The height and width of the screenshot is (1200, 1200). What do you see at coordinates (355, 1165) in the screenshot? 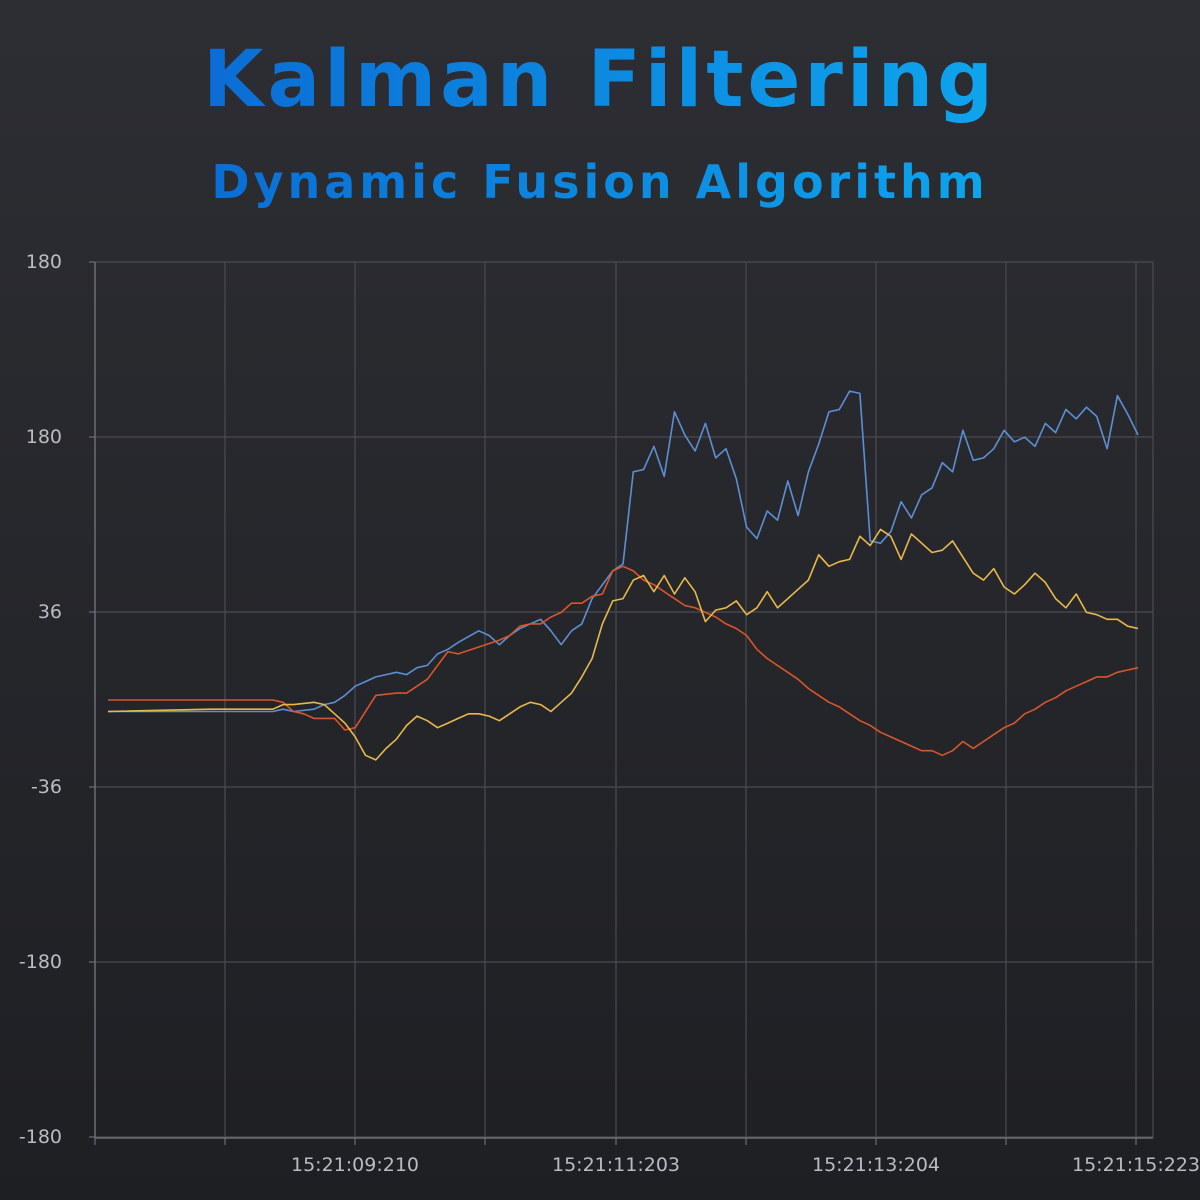
I see `x-tick-label: 15:21:09:210` at bounding box center [355, 1165].